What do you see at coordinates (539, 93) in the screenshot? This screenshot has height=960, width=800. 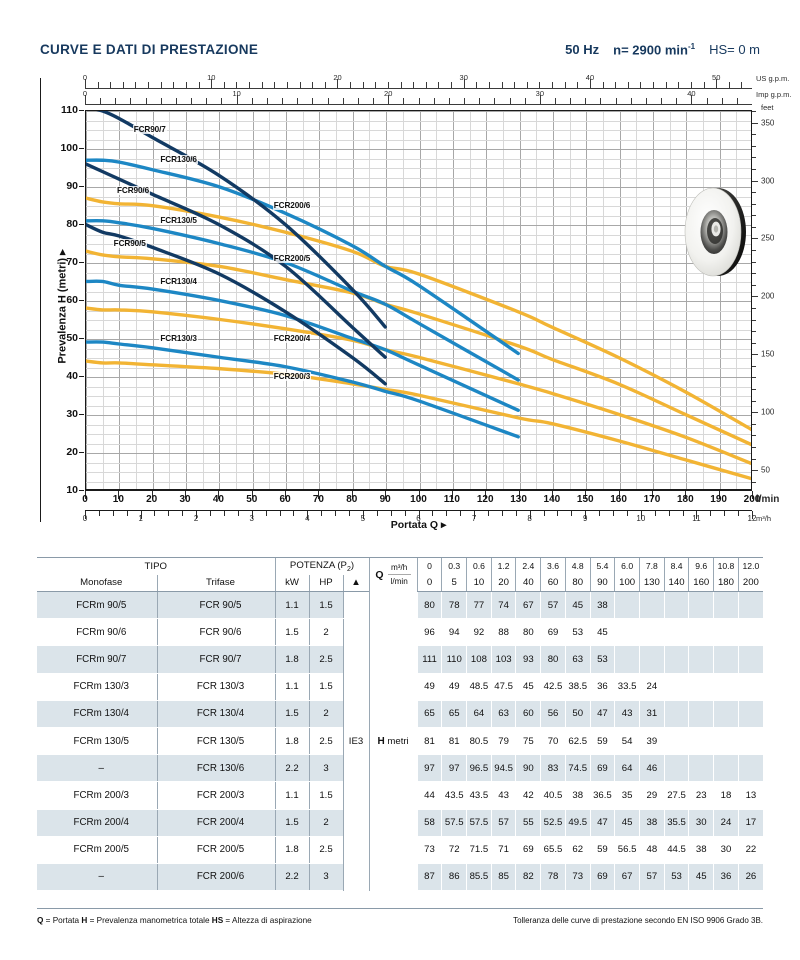 I see `axis-tick-label: 30` at bounding box center [539, 93].